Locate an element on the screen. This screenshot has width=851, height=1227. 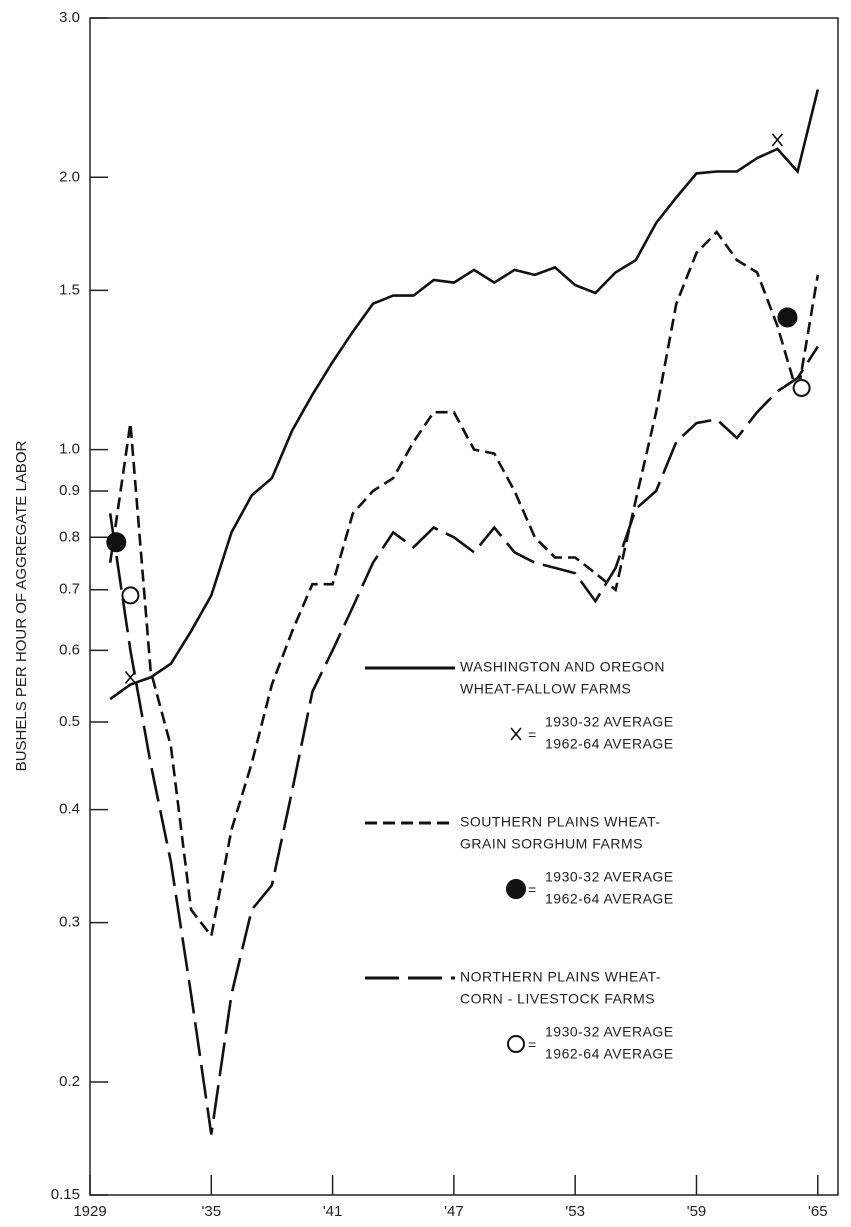
x-tick-label: '35 is located at coordinates (212, 1211).